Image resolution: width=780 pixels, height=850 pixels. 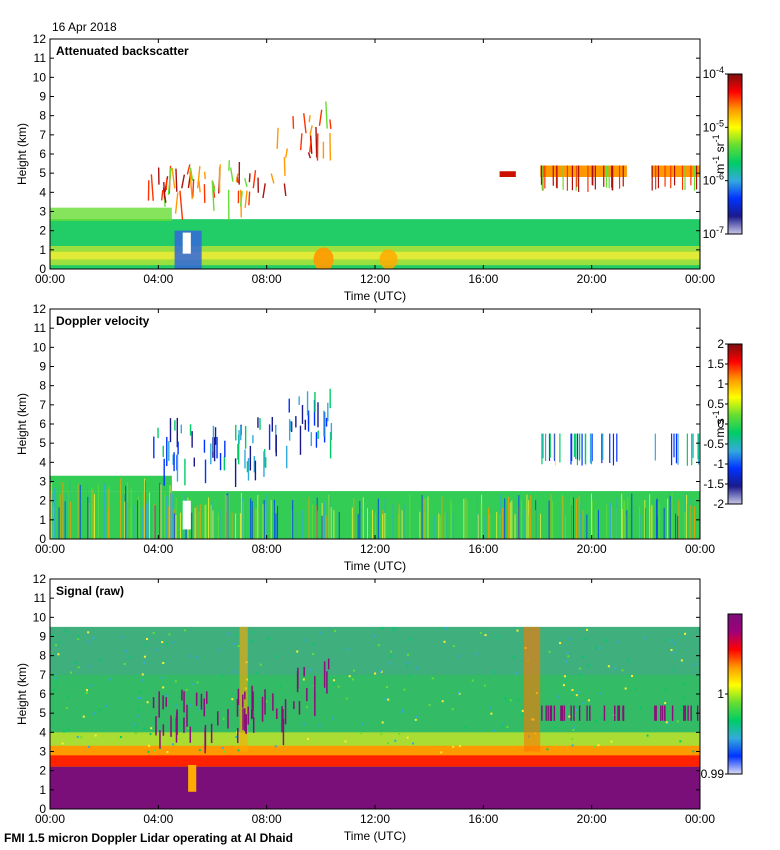 I want to click on colorbar-unit-label: m-1 sr-1, so click(x=719, y=153).